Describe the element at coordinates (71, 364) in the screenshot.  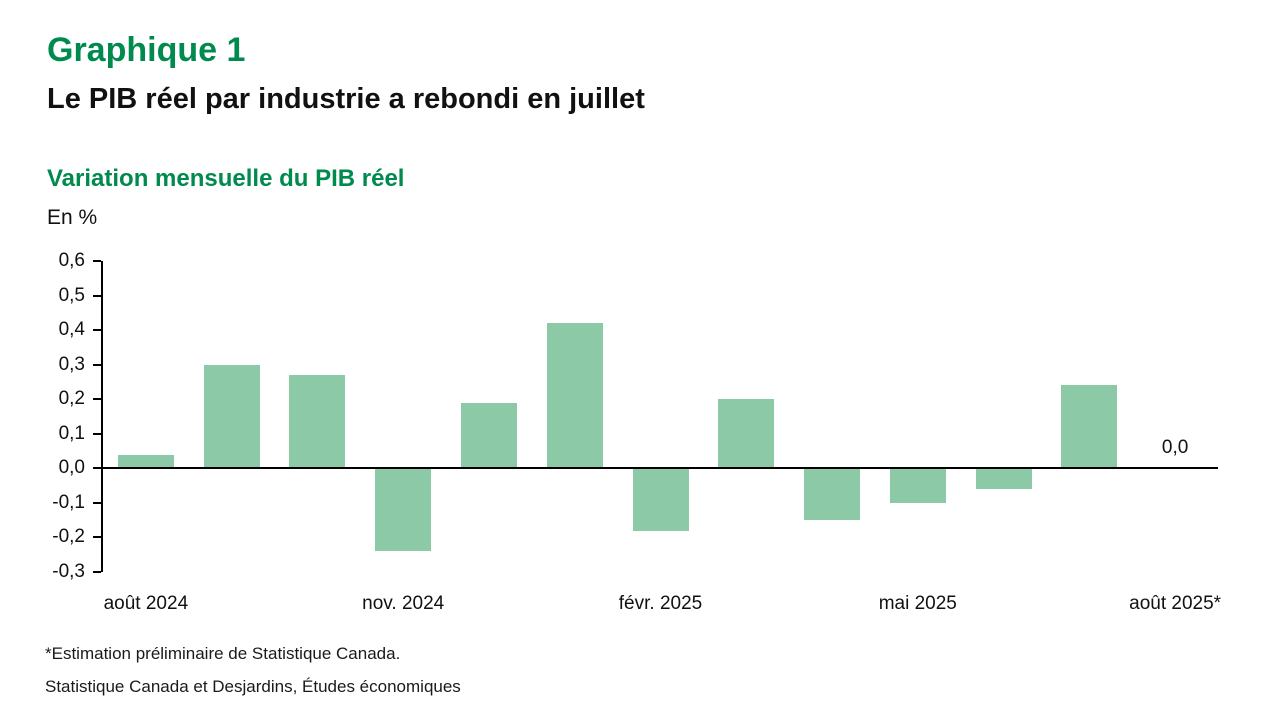
I see `y-tick-label: 0,3` at that location.